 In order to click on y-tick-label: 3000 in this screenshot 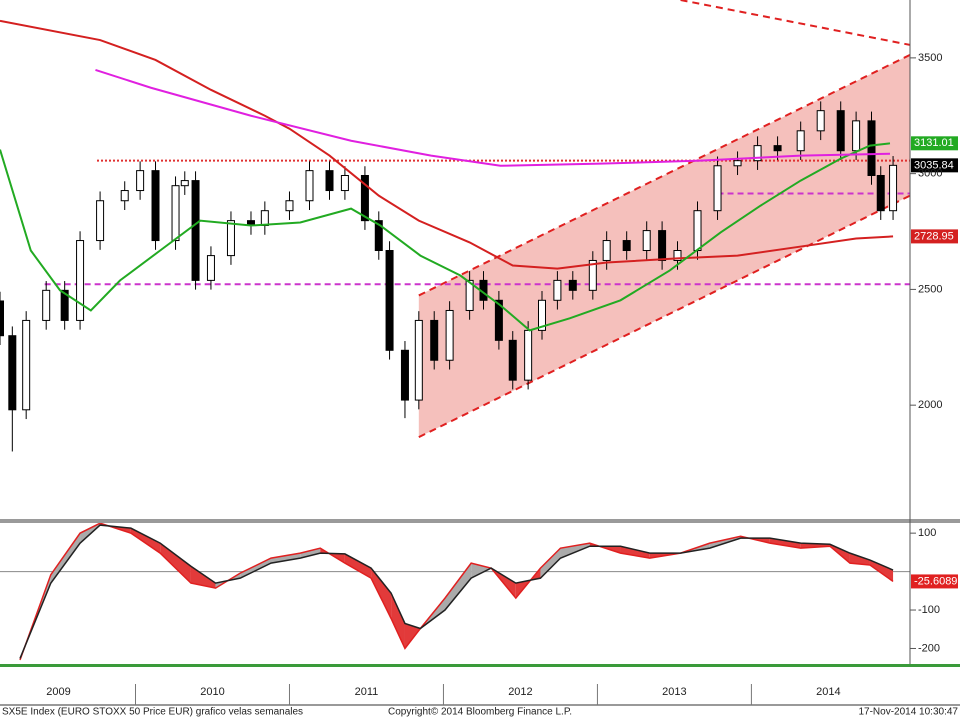, I will do `click(930, 174)`.